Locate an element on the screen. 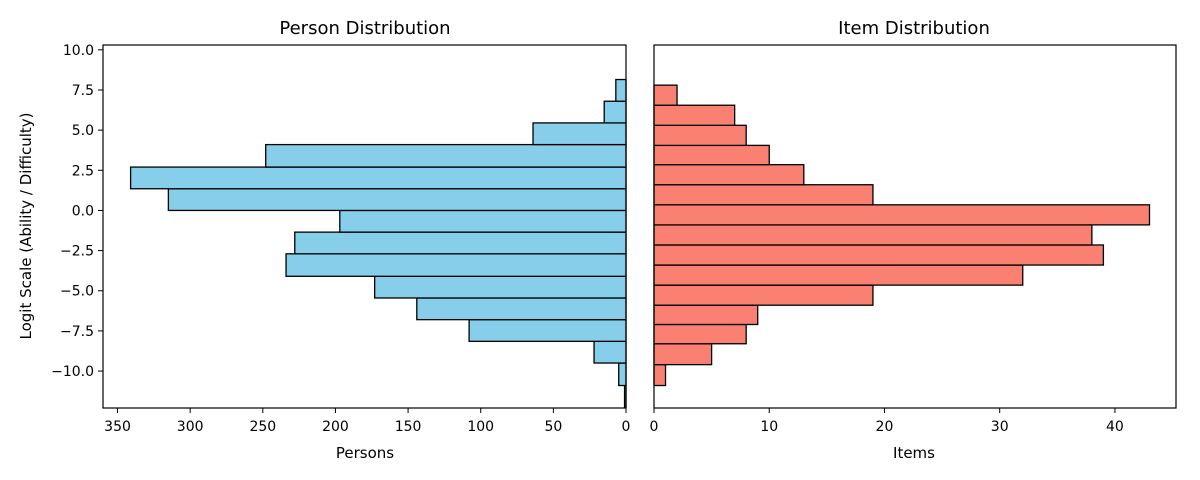  item-x-ticks: 0 10 20 30 40 is located at coordinates (887, 421).